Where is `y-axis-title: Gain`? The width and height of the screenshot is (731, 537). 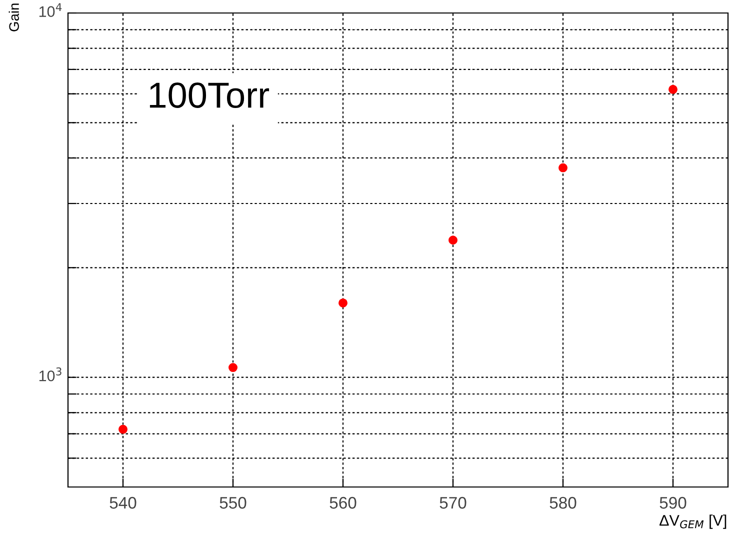 y-axis-title: Gain is located at coordinates (13, 18).